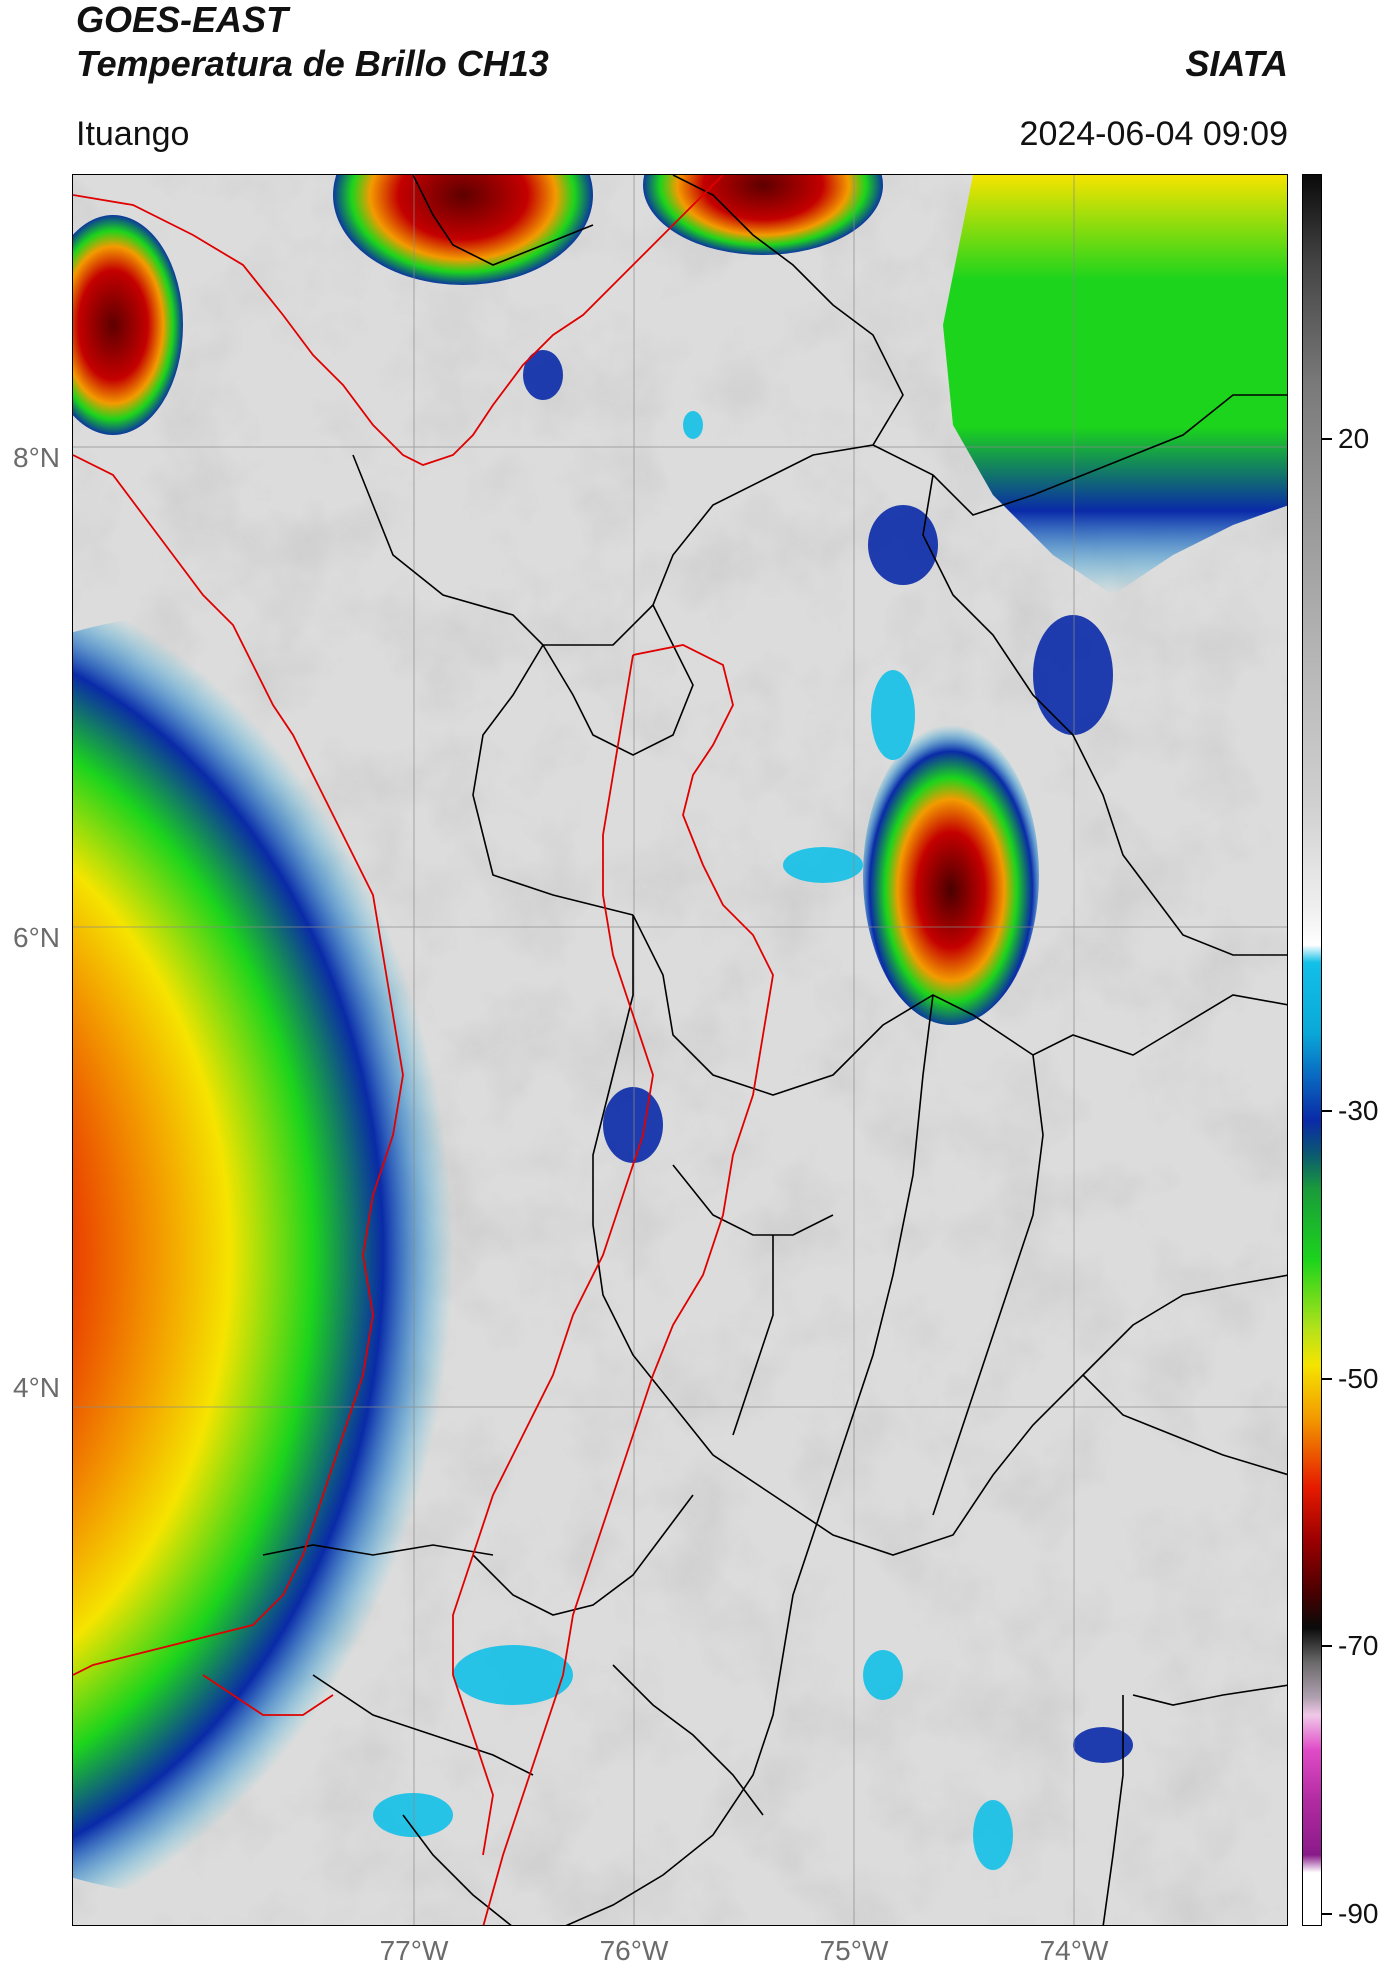 The width and height of the screenshot is (1384, 1981). I want to click on storm-east, so click(951, 875).